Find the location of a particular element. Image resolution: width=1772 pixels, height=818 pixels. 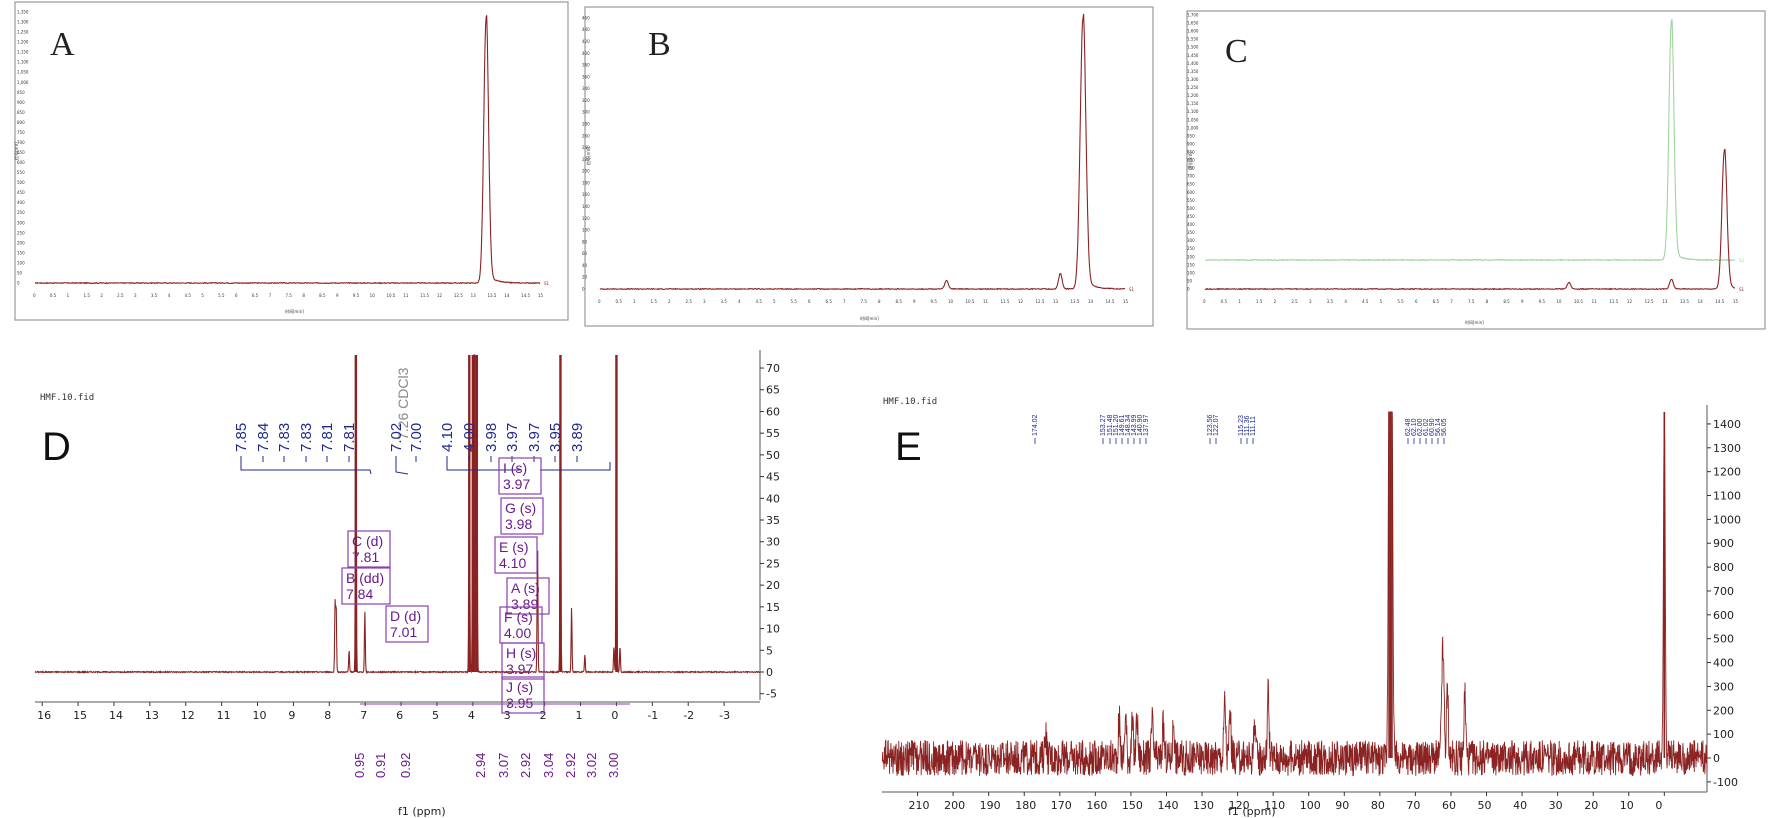

panel-c-frame is located at coordinates (1476, 170).